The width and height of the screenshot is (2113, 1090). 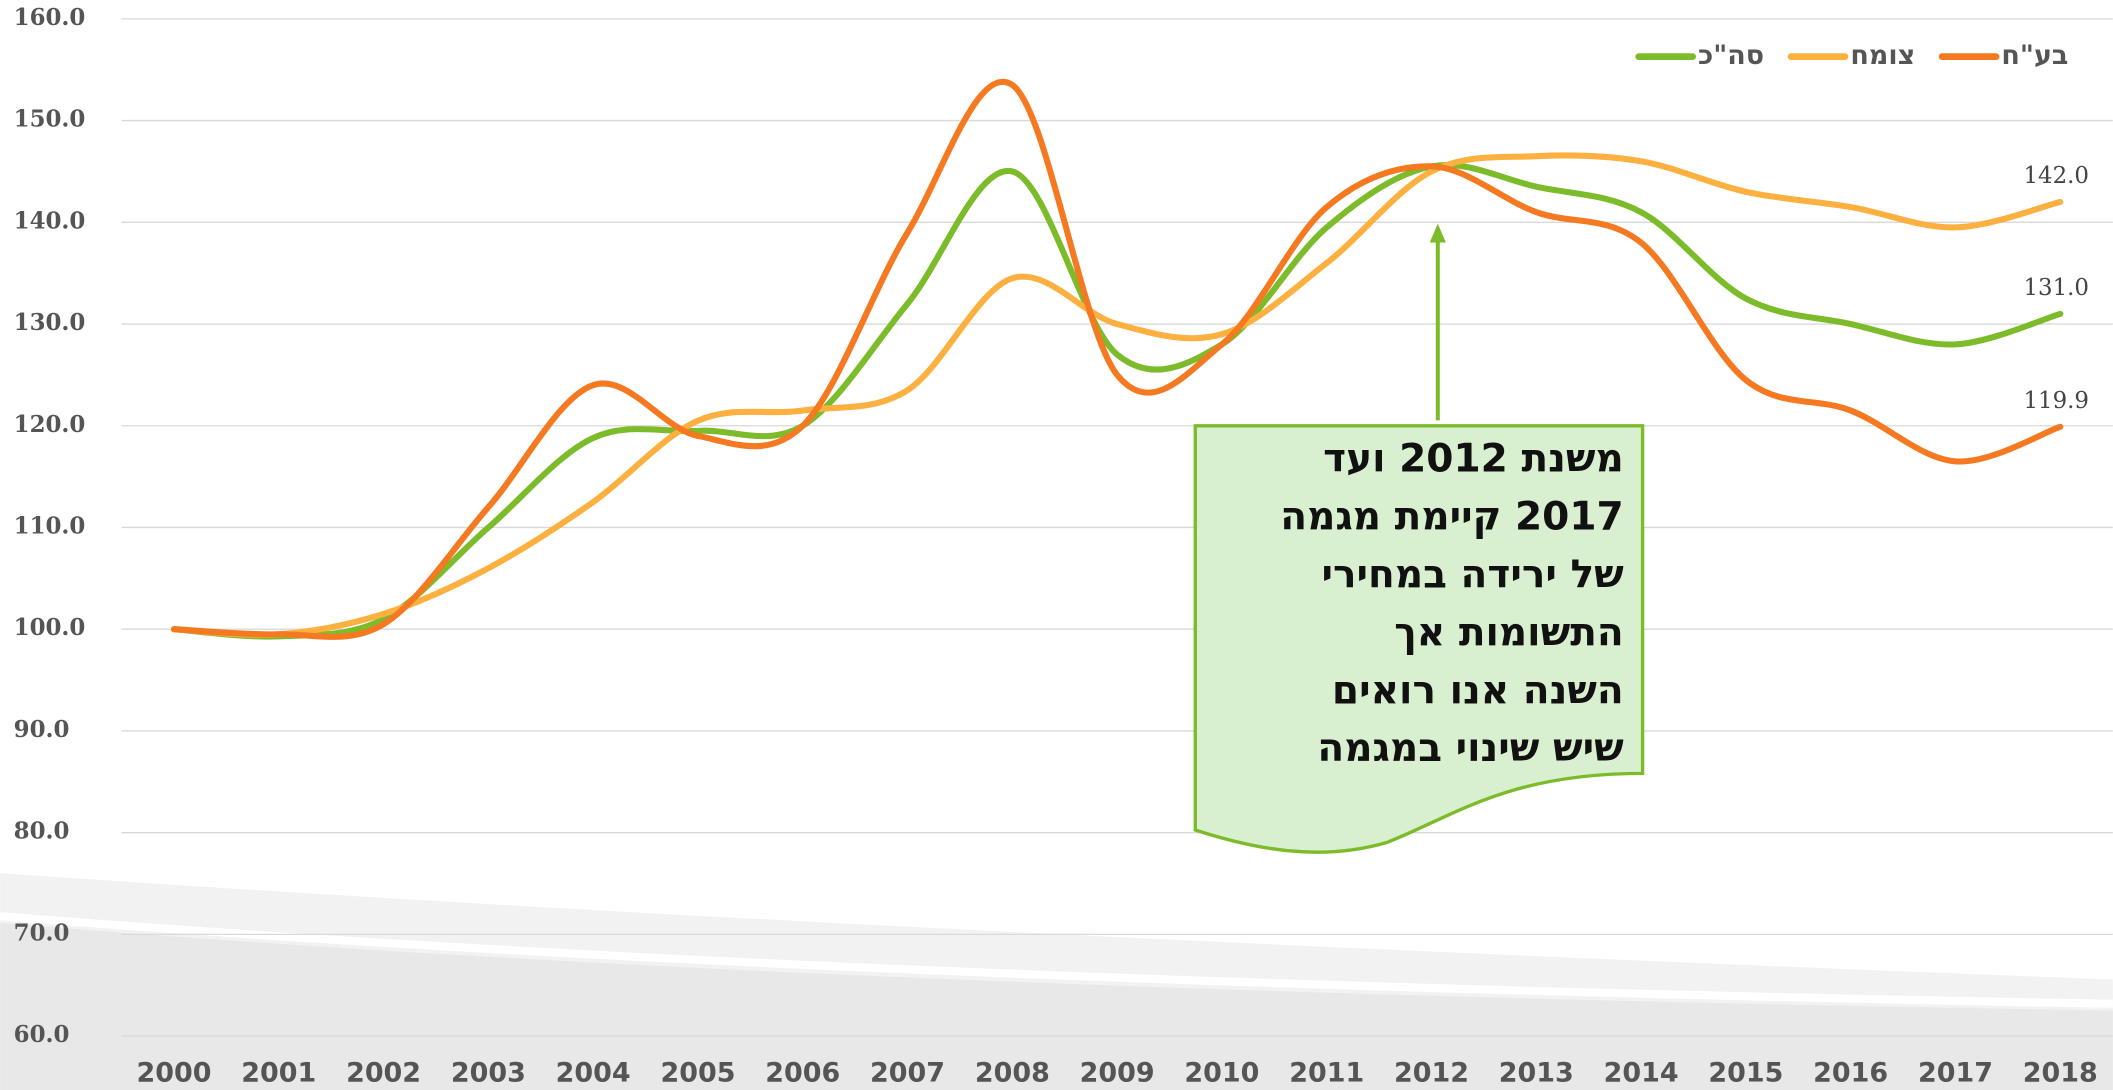 What do you see at coordinates (1326, 1072) in the screenshot?
I see `x-tick-label: 2011` at bounding box center [1326, 1072].